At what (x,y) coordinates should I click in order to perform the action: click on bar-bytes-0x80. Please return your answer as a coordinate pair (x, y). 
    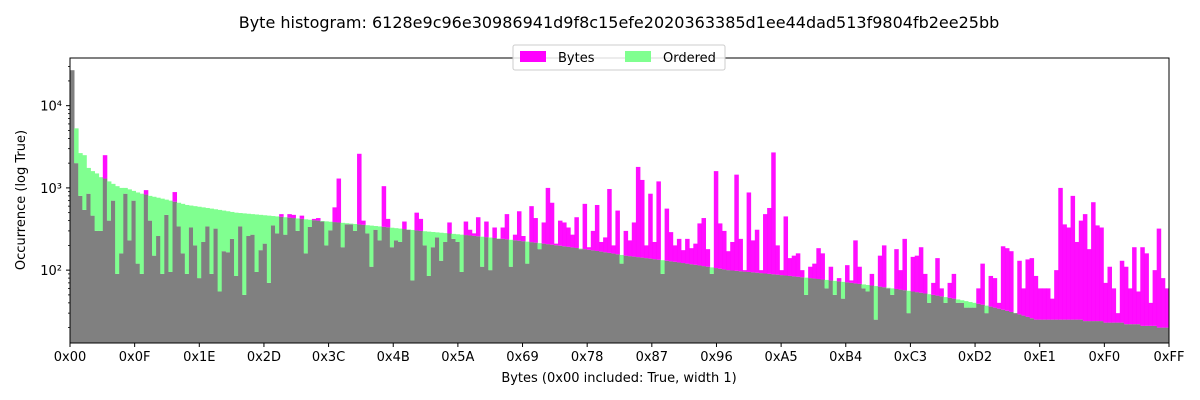
    Looking at the image, I should click on (597, 227).